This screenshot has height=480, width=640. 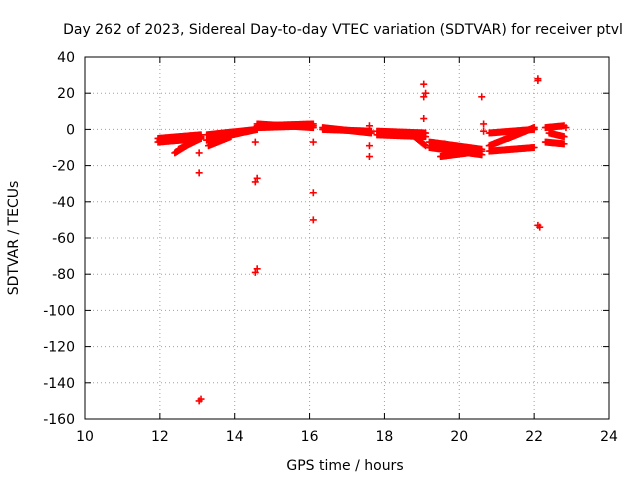 What do you see at coordinates (63, 239) in the screenshot?
I see `y-tick-label: -60` at bounding box center [63, 239].